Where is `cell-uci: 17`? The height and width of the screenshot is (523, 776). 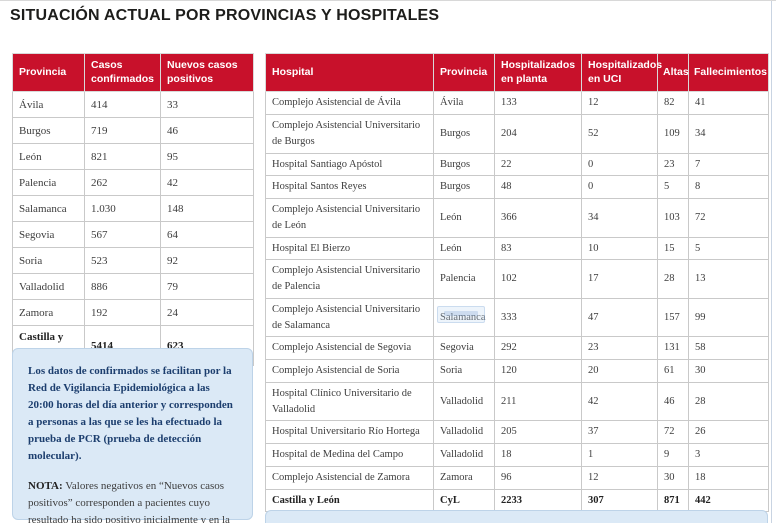
cell-uci: 17 is located at coordinates (619, 279).